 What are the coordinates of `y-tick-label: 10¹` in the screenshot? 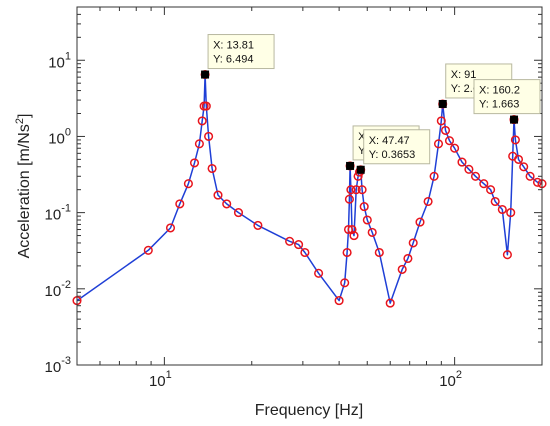 It's located at (59, 60).